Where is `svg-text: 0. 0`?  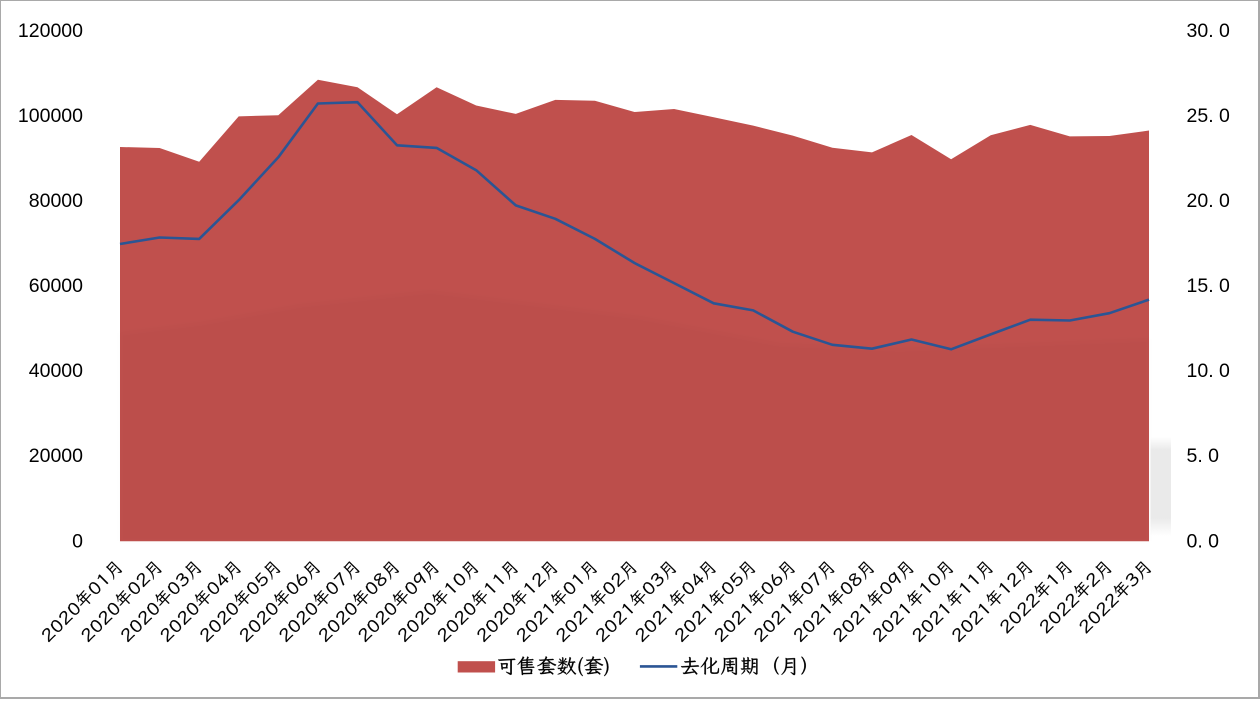 svg-text: 0. 0 is located at coordinates (1203, 541).